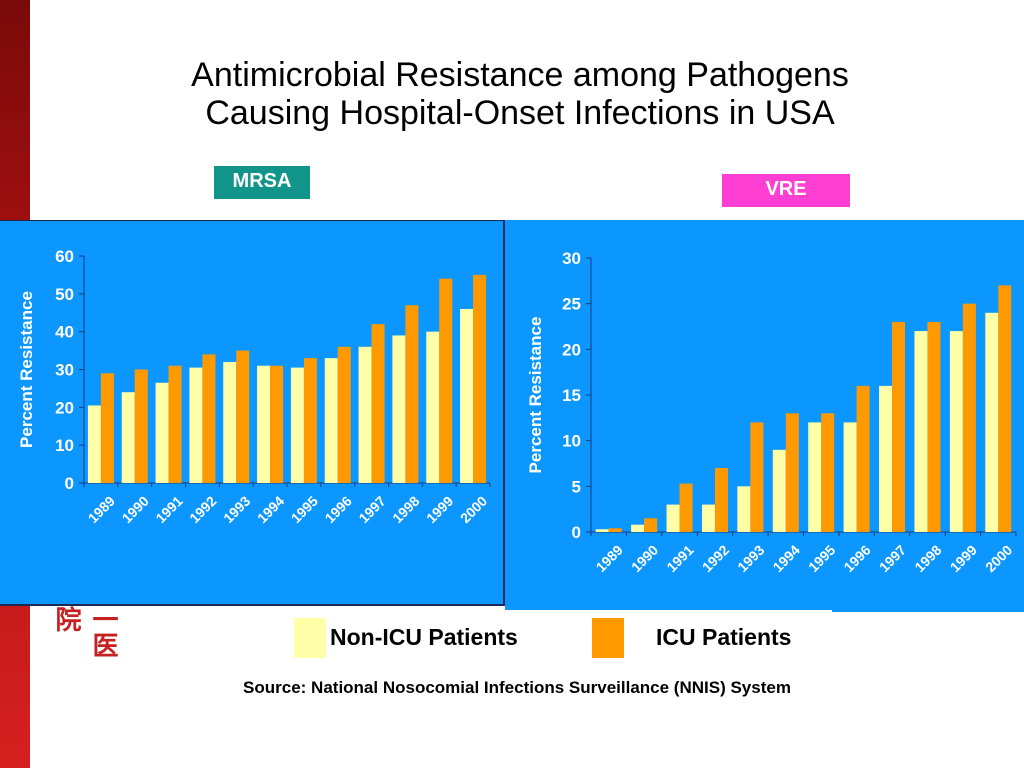 Image resolution: width=1024 pixels, height=768 pixels. What do you see at coordinates (679, 558) in the screenshot?
I see `vre-x-tick-label: 1991` at bounding box center [679, 558].